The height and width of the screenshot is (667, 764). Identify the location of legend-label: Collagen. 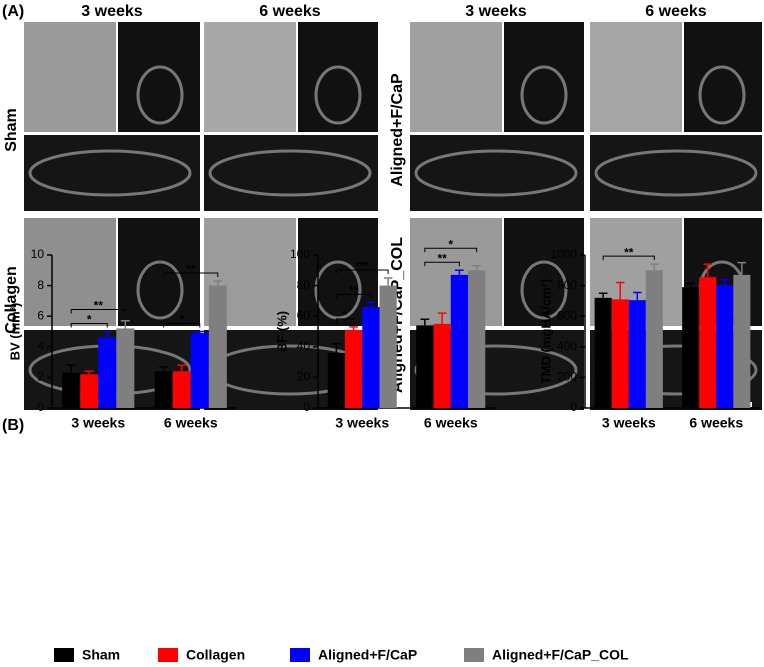
(215, 655).